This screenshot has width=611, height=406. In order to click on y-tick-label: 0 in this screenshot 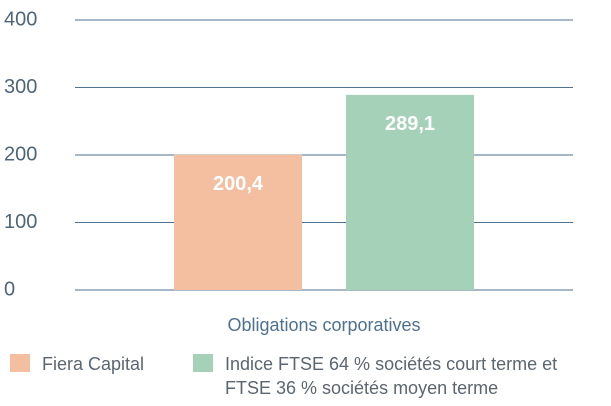, I will do `click(9, 289)`.